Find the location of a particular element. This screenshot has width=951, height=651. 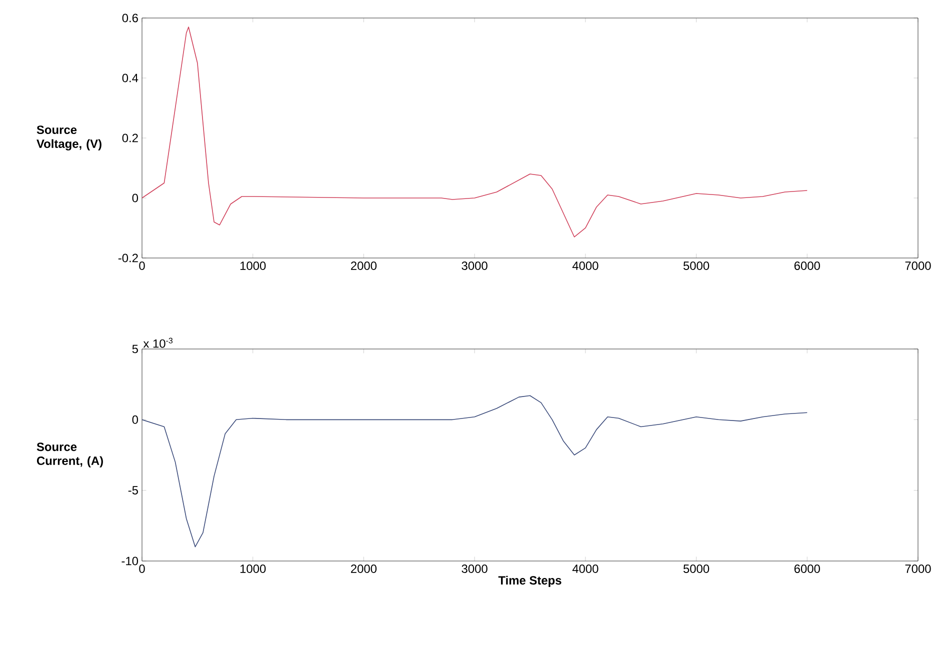

y-tick-label: 0.4 is located at coordinates (130, 78).